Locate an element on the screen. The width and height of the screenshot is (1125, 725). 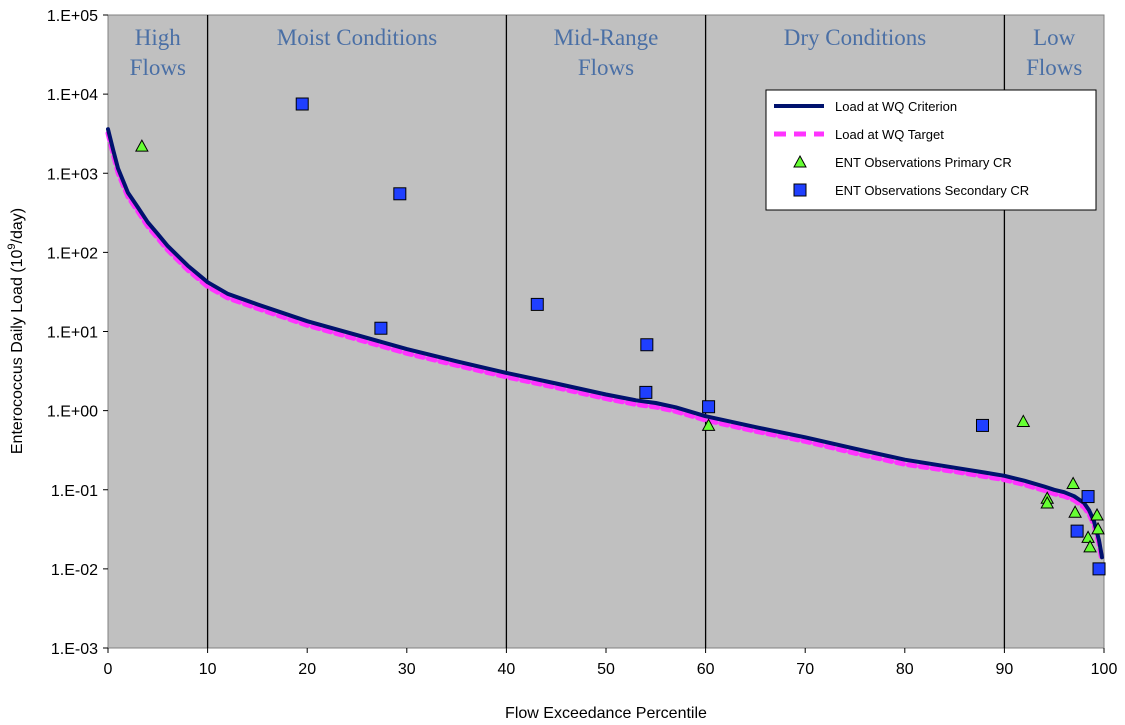
x-tick-label: 60 is located at coordinates (706, 669).